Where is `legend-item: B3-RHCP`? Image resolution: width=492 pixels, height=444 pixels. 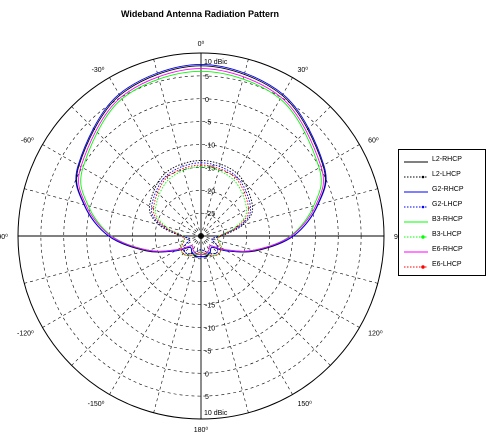
legend-item: B3-RHCP is located at coordinates (444, 222).